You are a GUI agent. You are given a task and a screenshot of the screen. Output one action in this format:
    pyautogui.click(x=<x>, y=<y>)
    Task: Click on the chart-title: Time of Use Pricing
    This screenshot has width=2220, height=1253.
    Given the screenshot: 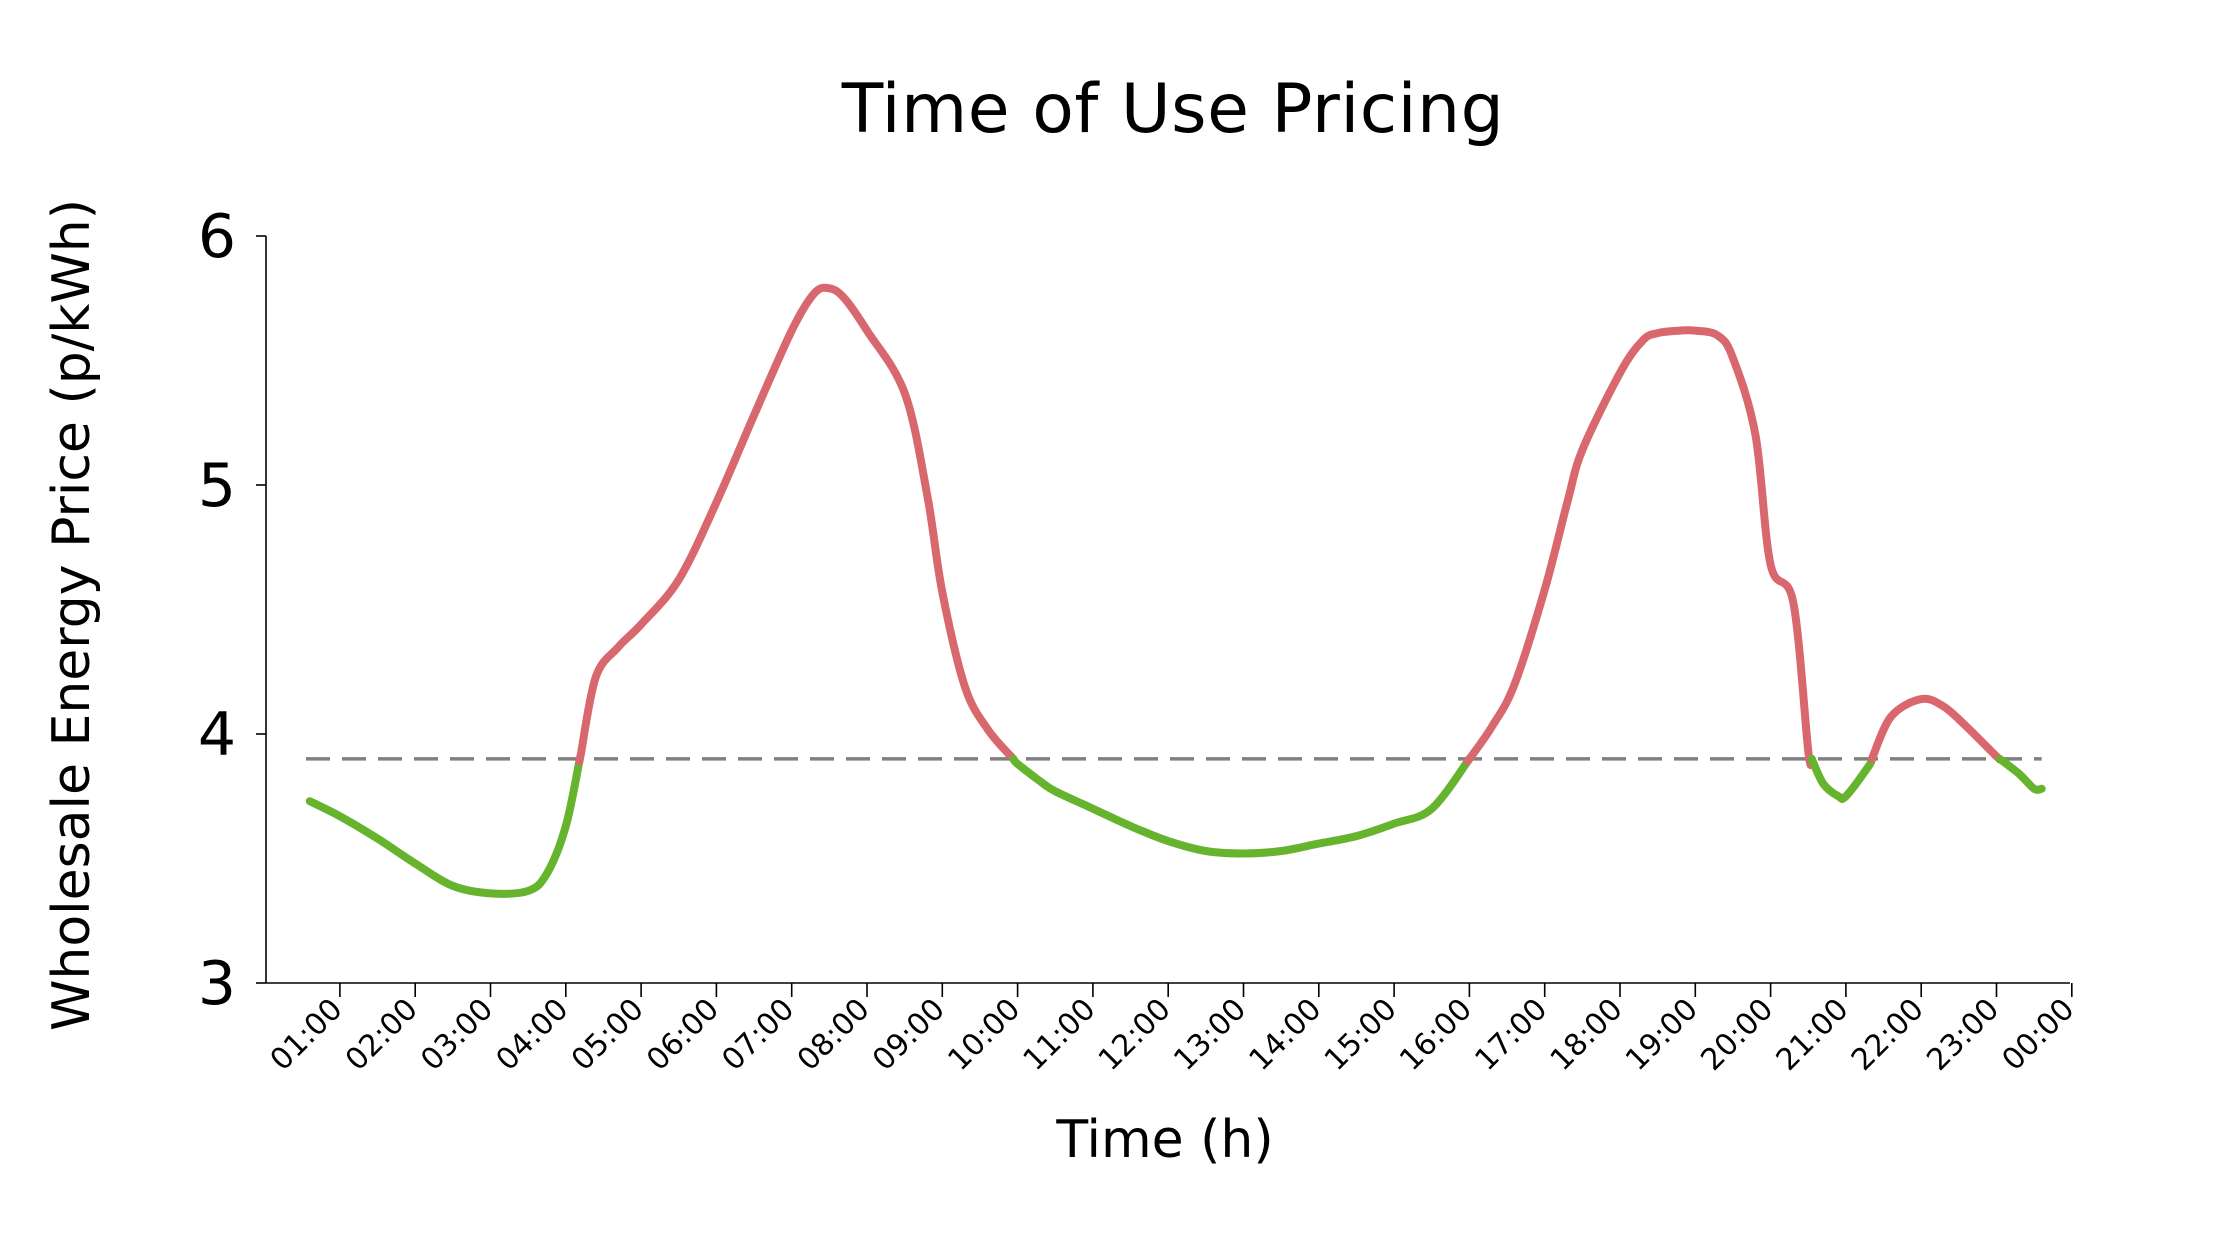 What is the action you would take?
    pyautogui.click(x=1173, y=109)
    